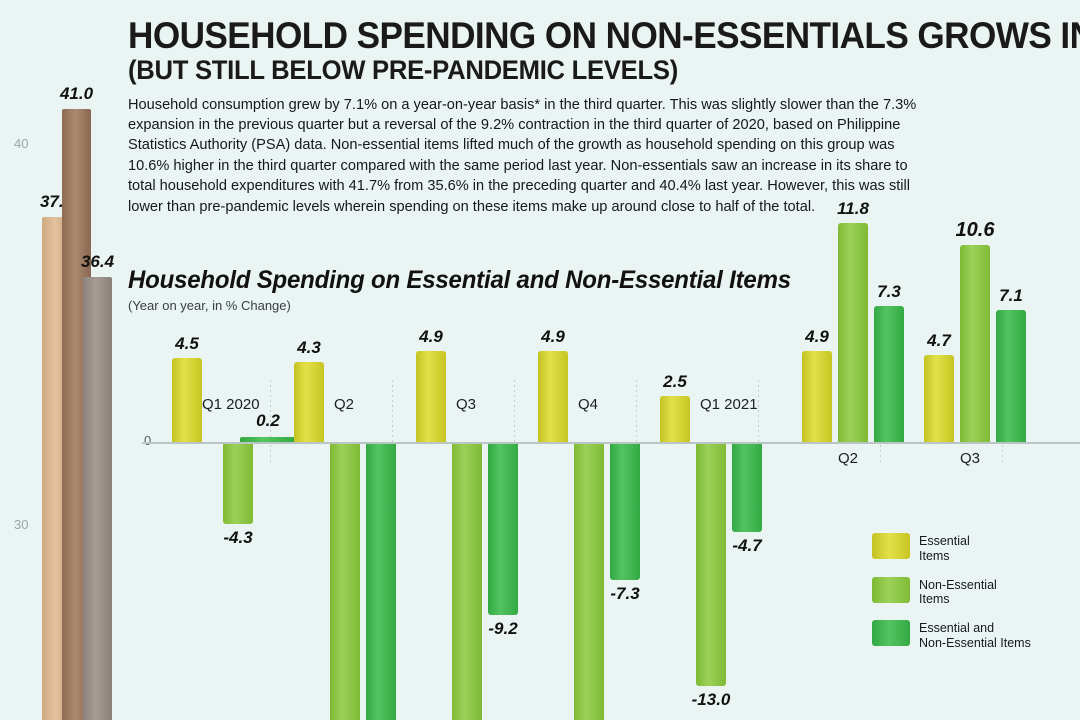 The width and height of the screenshot is (1080, 720). I want to click on side-chart-bar-2-value: 41.0, so click(76, 93).